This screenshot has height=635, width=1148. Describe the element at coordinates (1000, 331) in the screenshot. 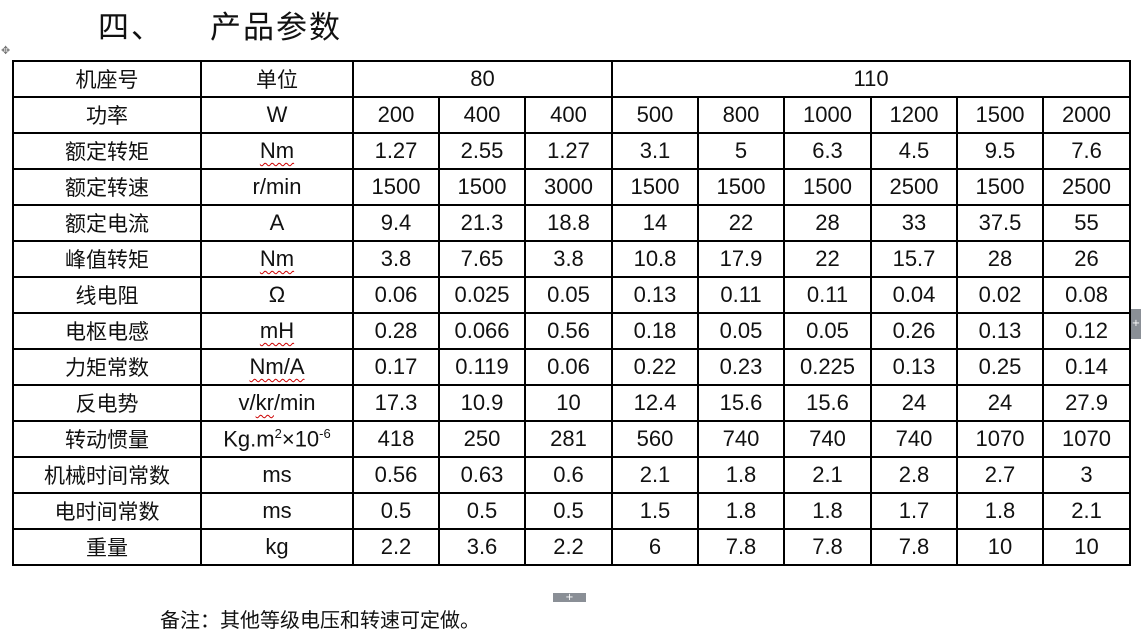

I see `value-cell: 0.13` at that location.